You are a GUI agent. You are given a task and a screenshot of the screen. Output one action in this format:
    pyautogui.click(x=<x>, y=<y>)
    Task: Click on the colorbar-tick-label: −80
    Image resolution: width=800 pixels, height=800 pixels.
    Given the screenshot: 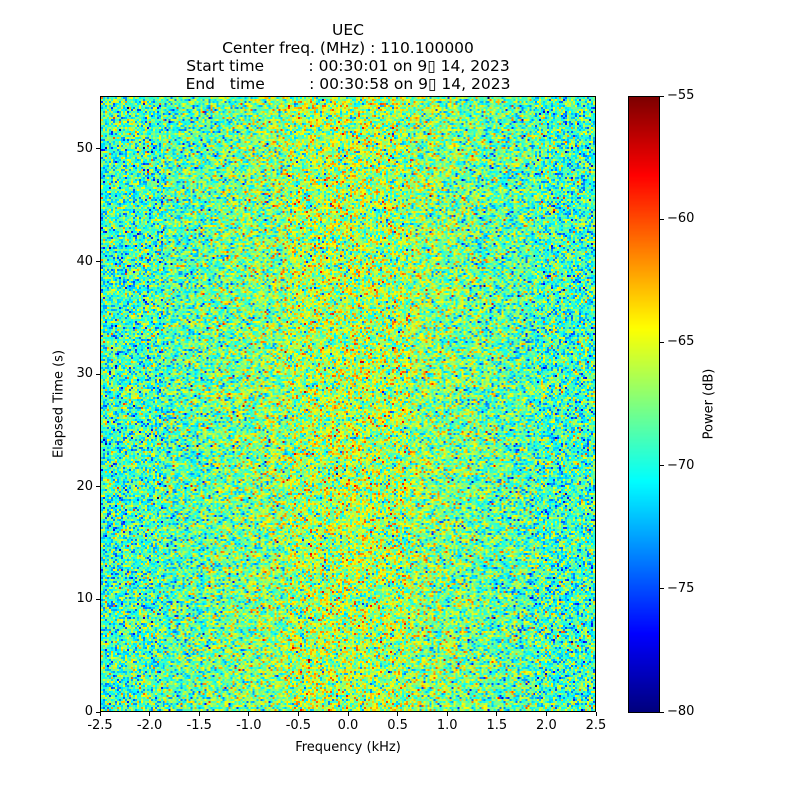 What is the action you would take?
    pyautogui.click(x=681, y=711)
    